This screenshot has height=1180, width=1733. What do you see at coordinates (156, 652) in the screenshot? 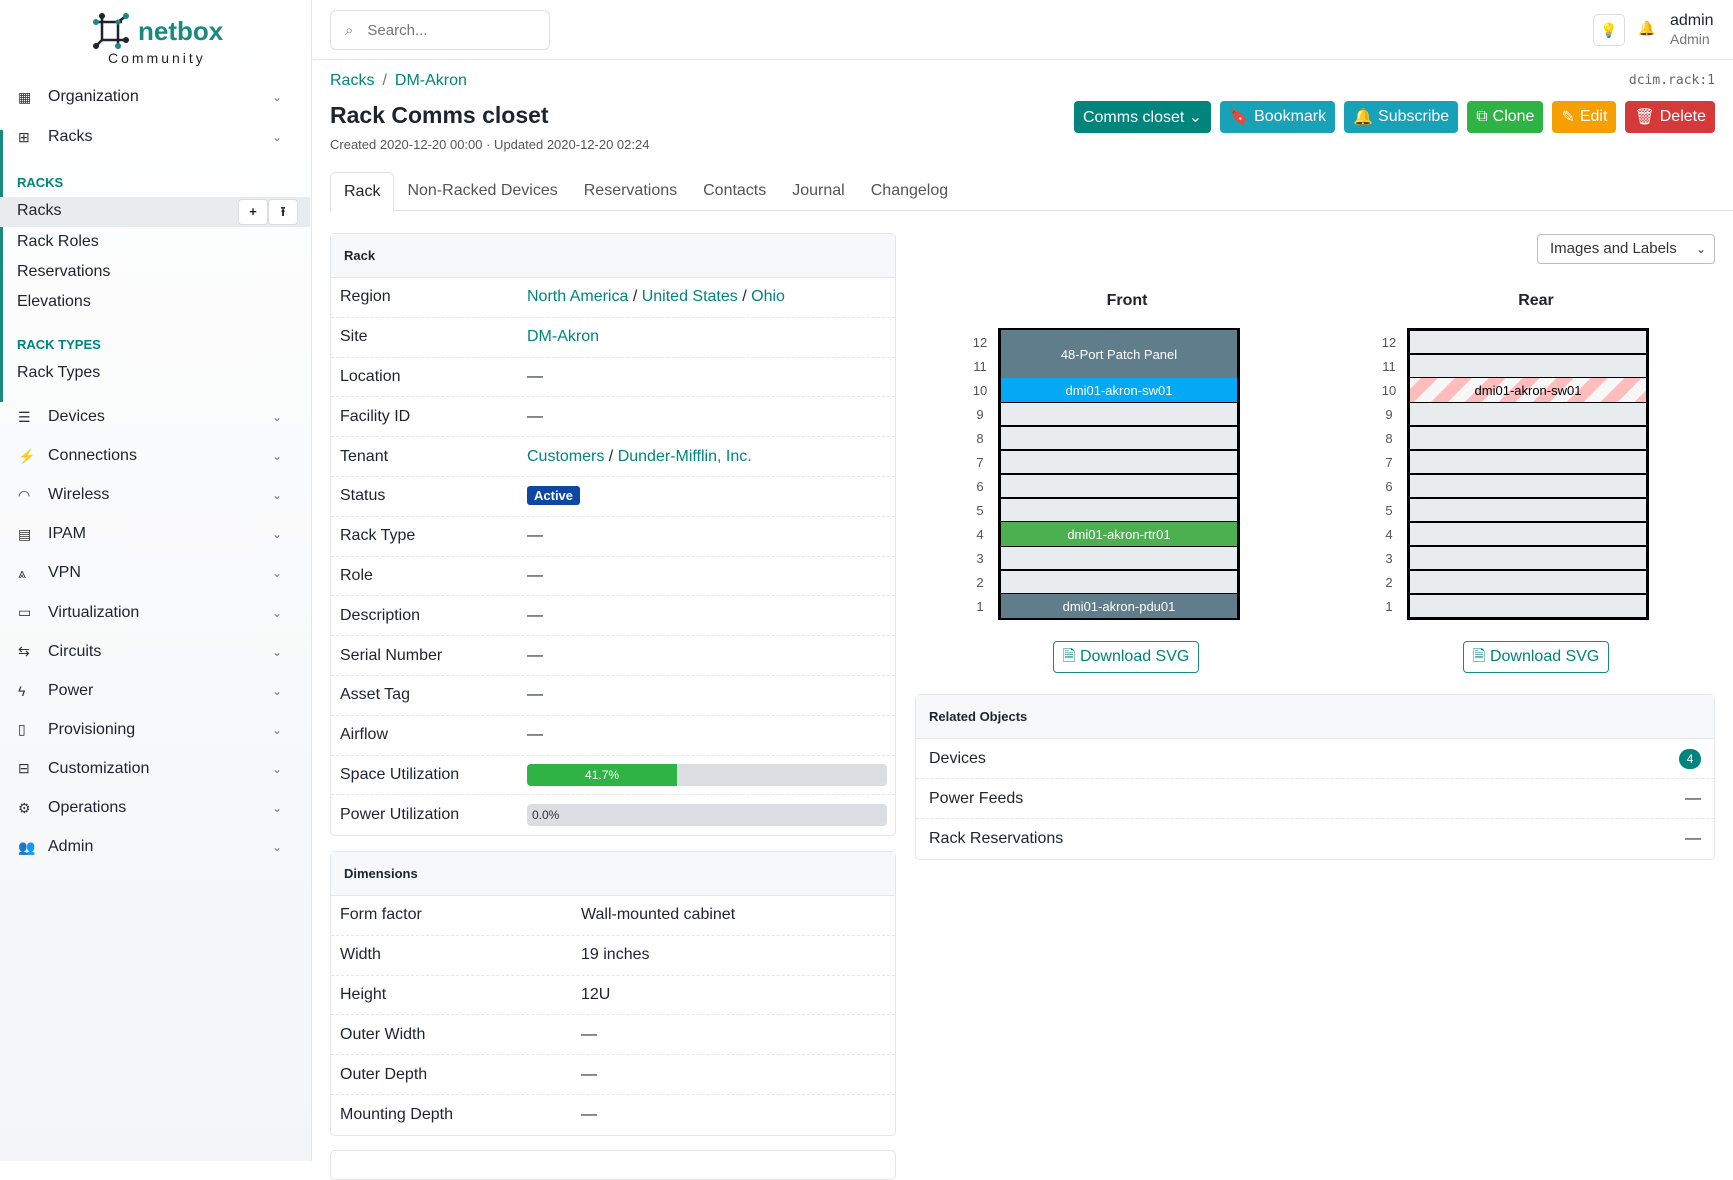
I see `nav-circuits: ⇆ Circuits ⌄` at bounding box center [156, 652].